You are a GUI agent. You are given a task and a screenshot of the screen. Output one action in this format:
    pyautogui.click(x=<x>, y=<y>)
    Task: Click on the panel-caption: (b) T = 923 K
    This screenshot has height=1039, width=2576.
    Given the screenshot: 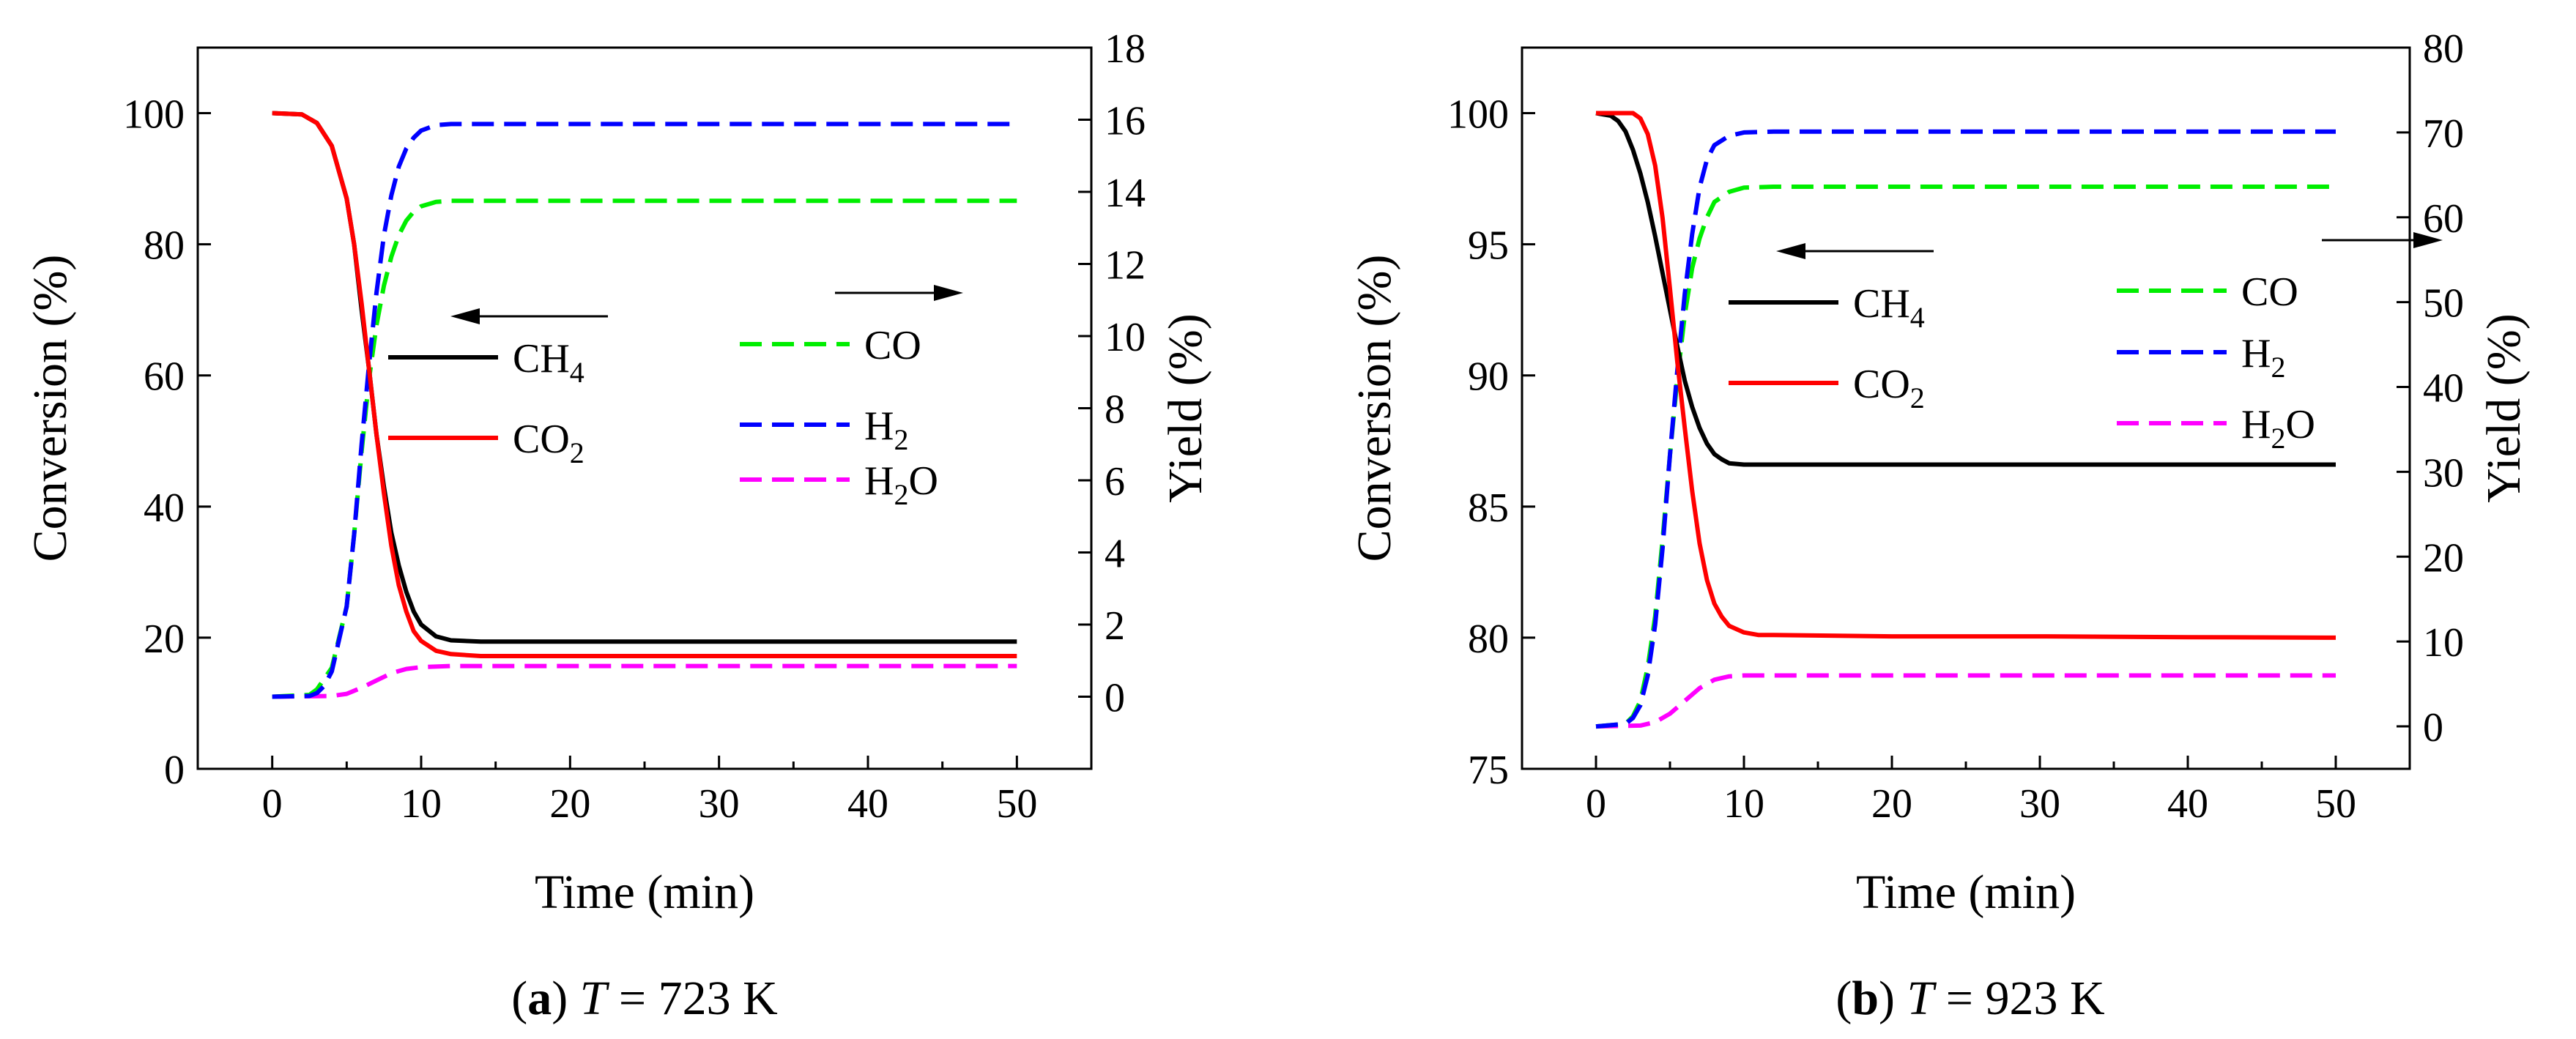 What is the action you would take?
    pyautogui.click(x=1970, y=998)
    